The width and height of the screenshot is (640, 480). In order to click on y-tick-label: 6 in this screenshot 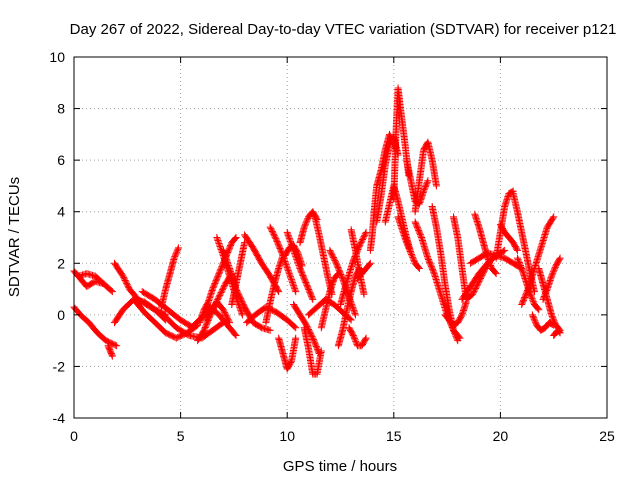, I will do `click(61, 160)`.